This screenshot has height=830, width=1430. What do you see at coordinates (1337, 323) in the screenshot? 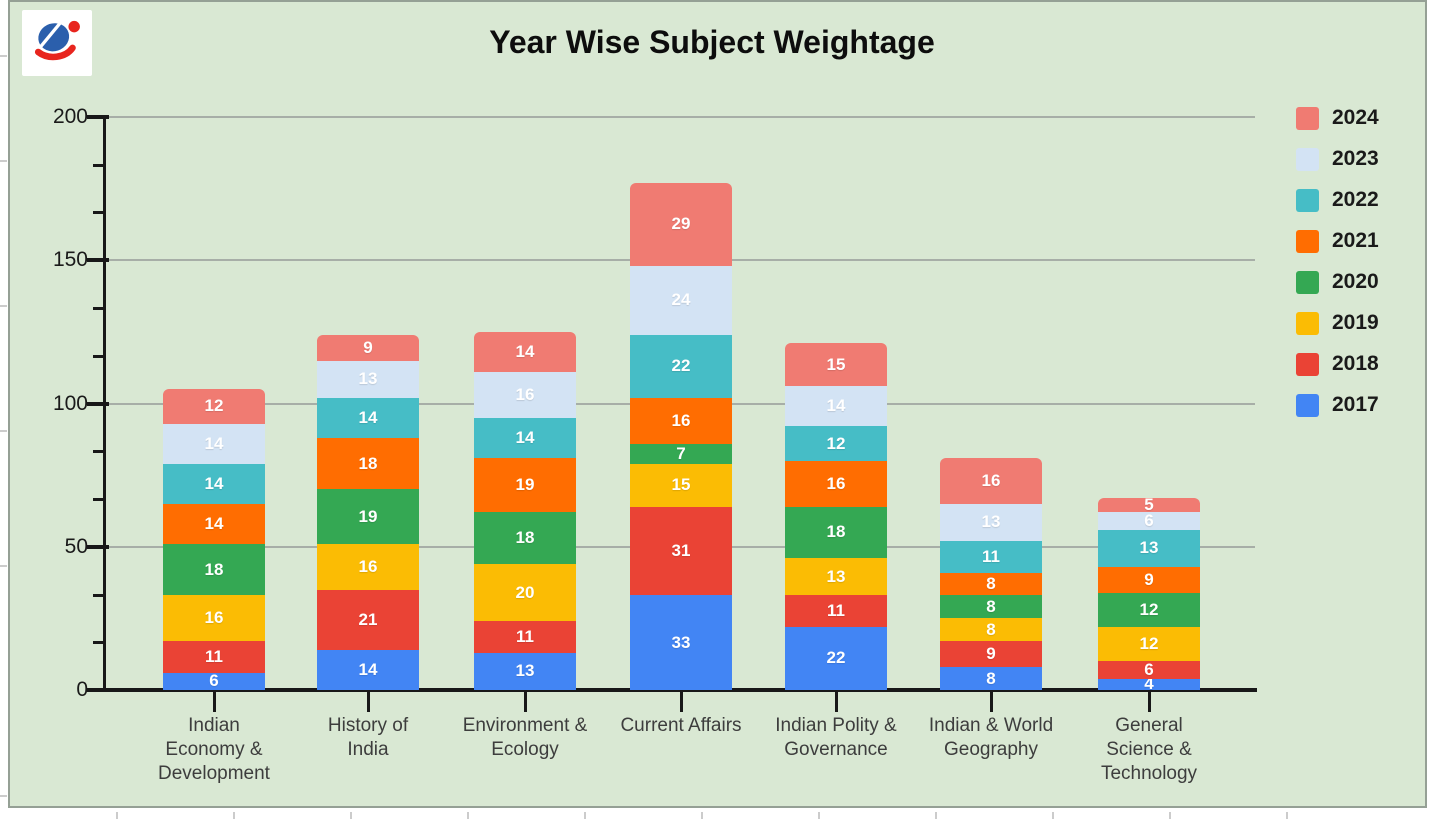
I see `legend-item-2019: 2019` at bounding box center [1337, 323].